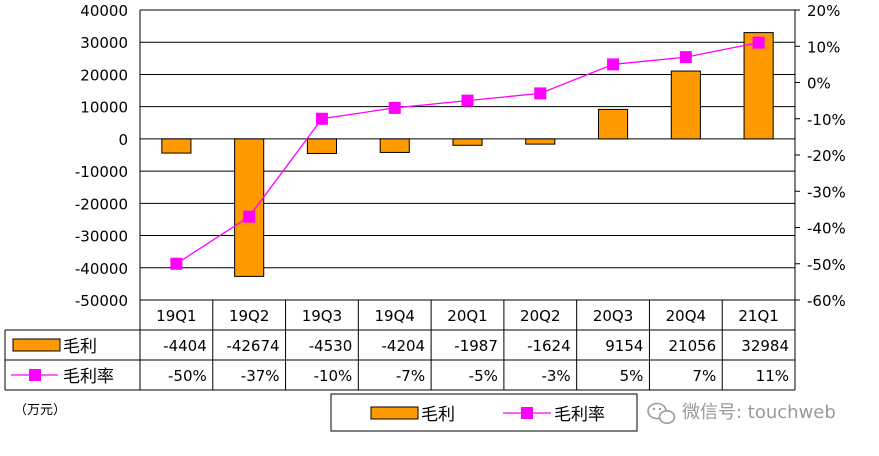 The image size is (879, 456). What do you see at coordinates (80, 347) in the screenshot?
I see `row-header: 毛利` at bounding box center [80, 347].